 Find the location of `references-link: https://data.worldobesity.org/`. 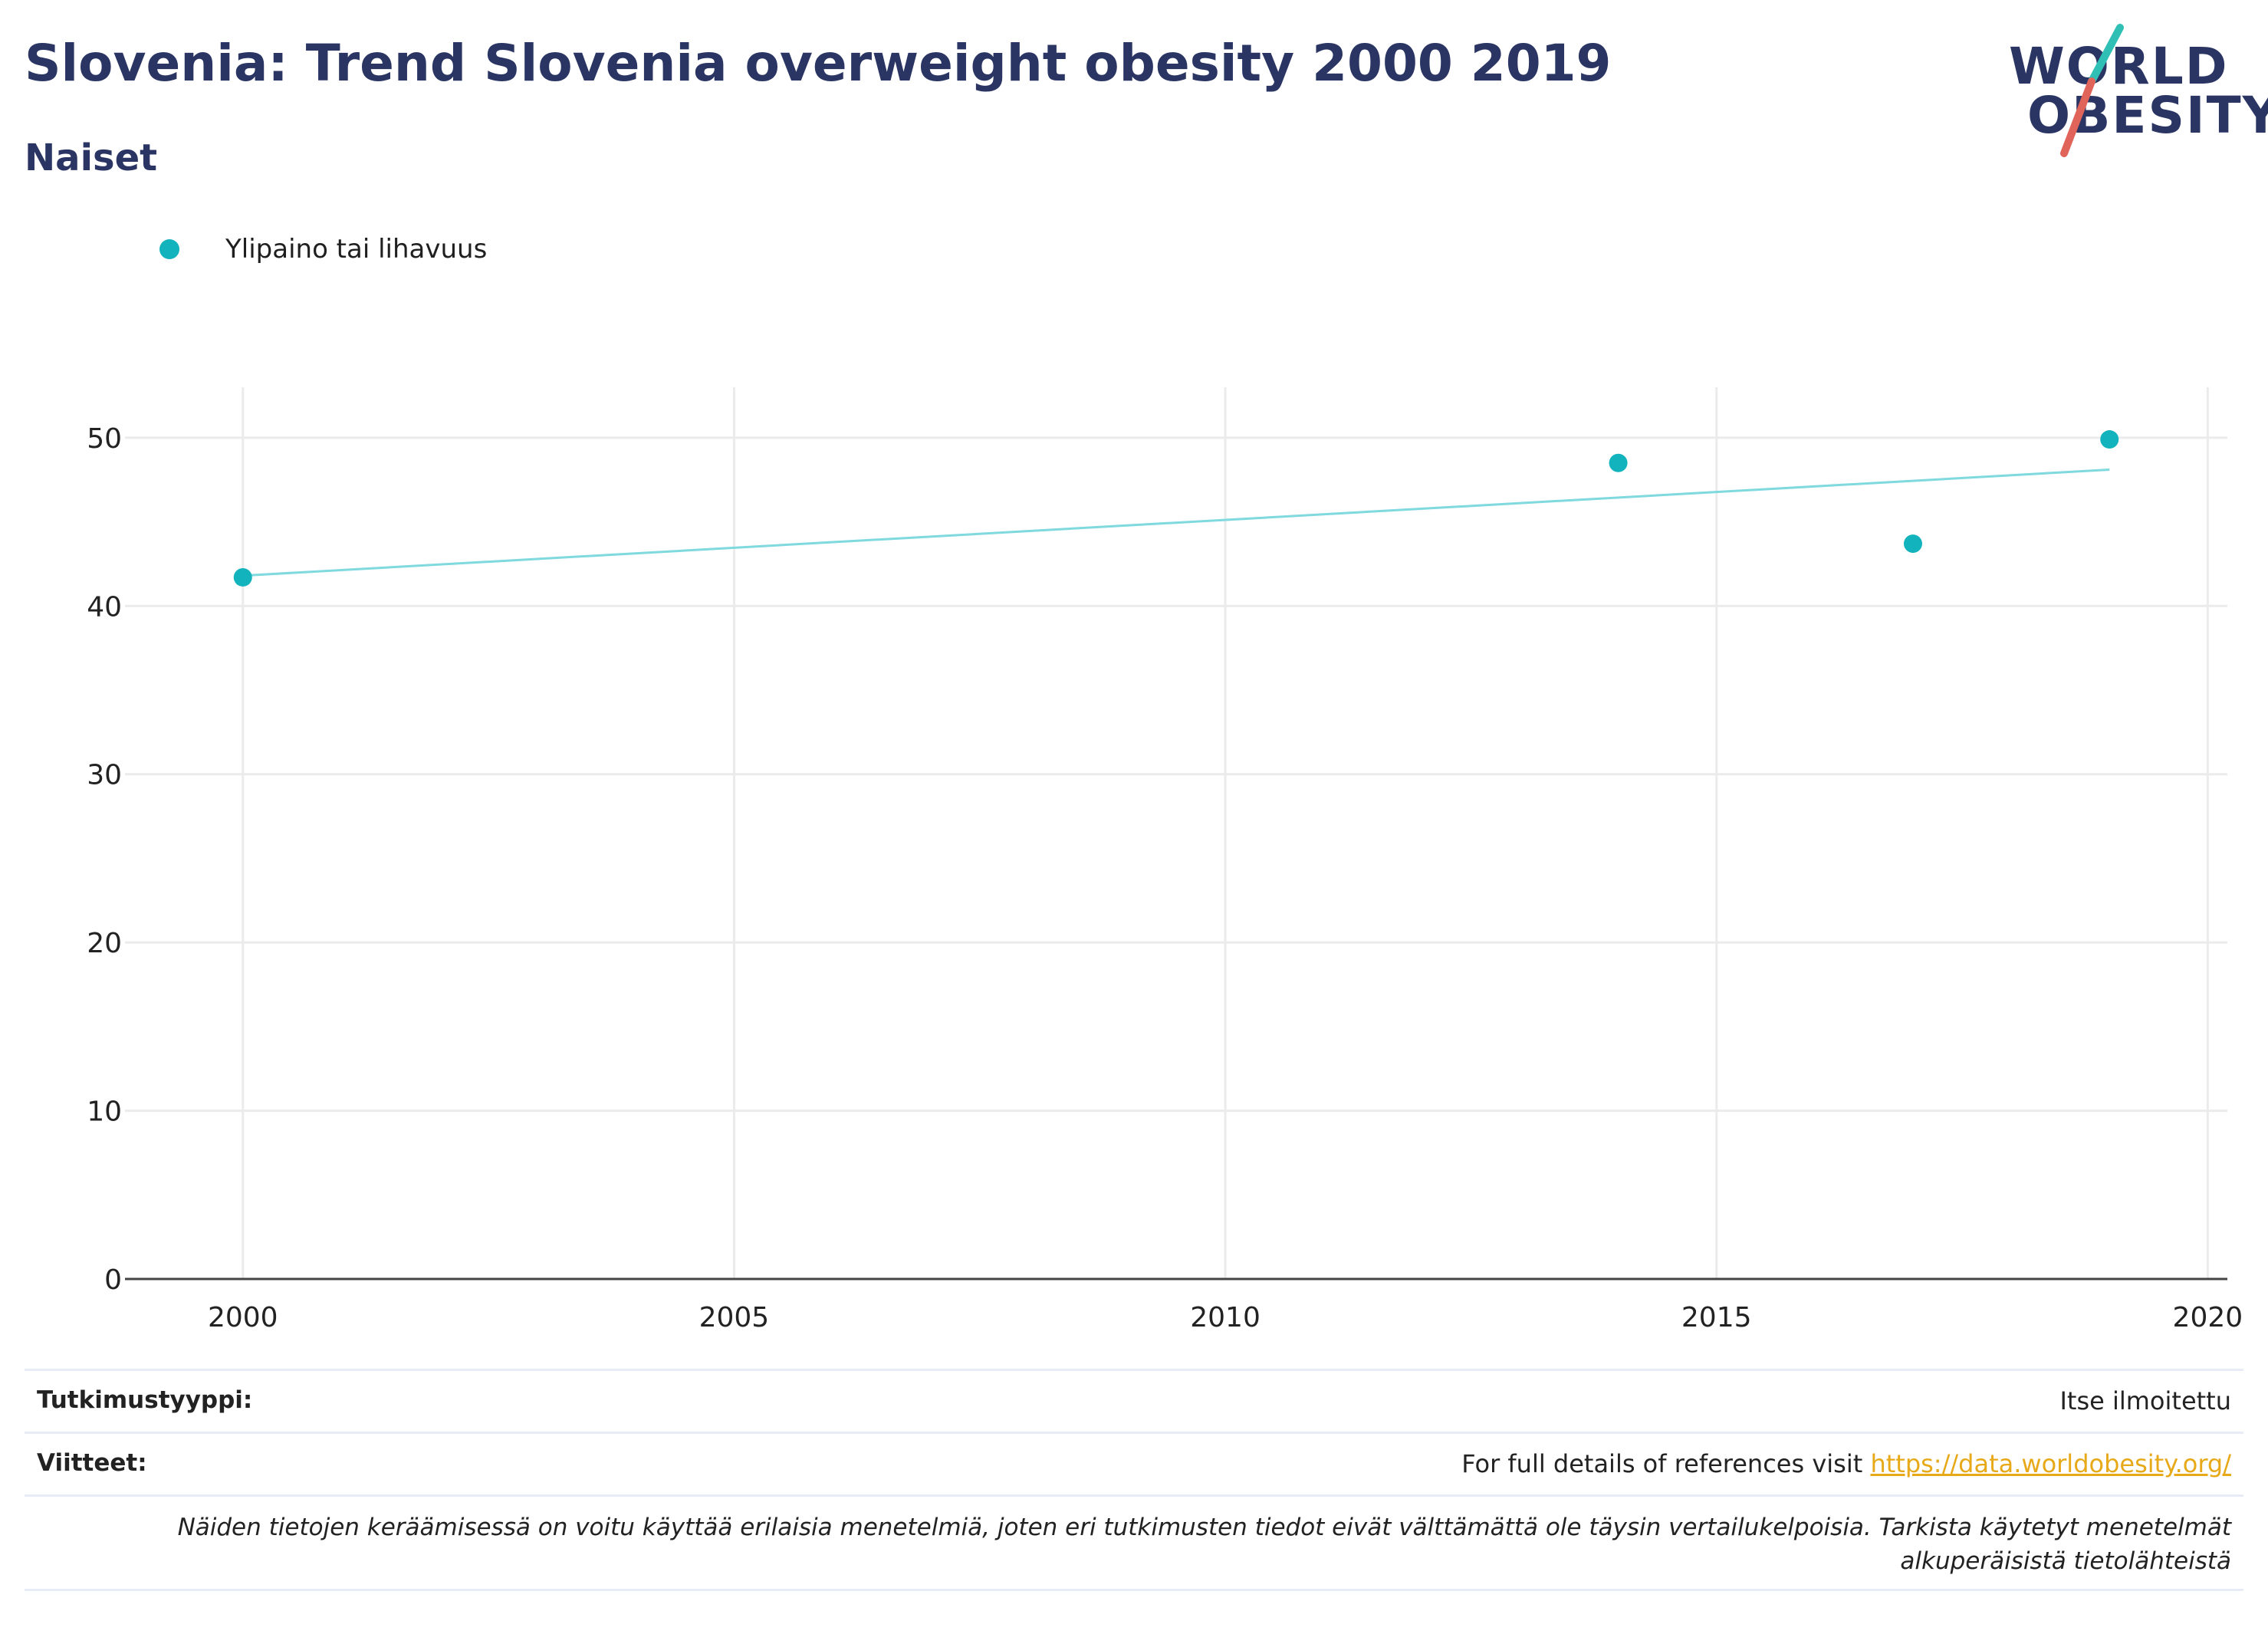

references-link: https://data.worldobesity.org/ is located at coordinates (2050, 1464).